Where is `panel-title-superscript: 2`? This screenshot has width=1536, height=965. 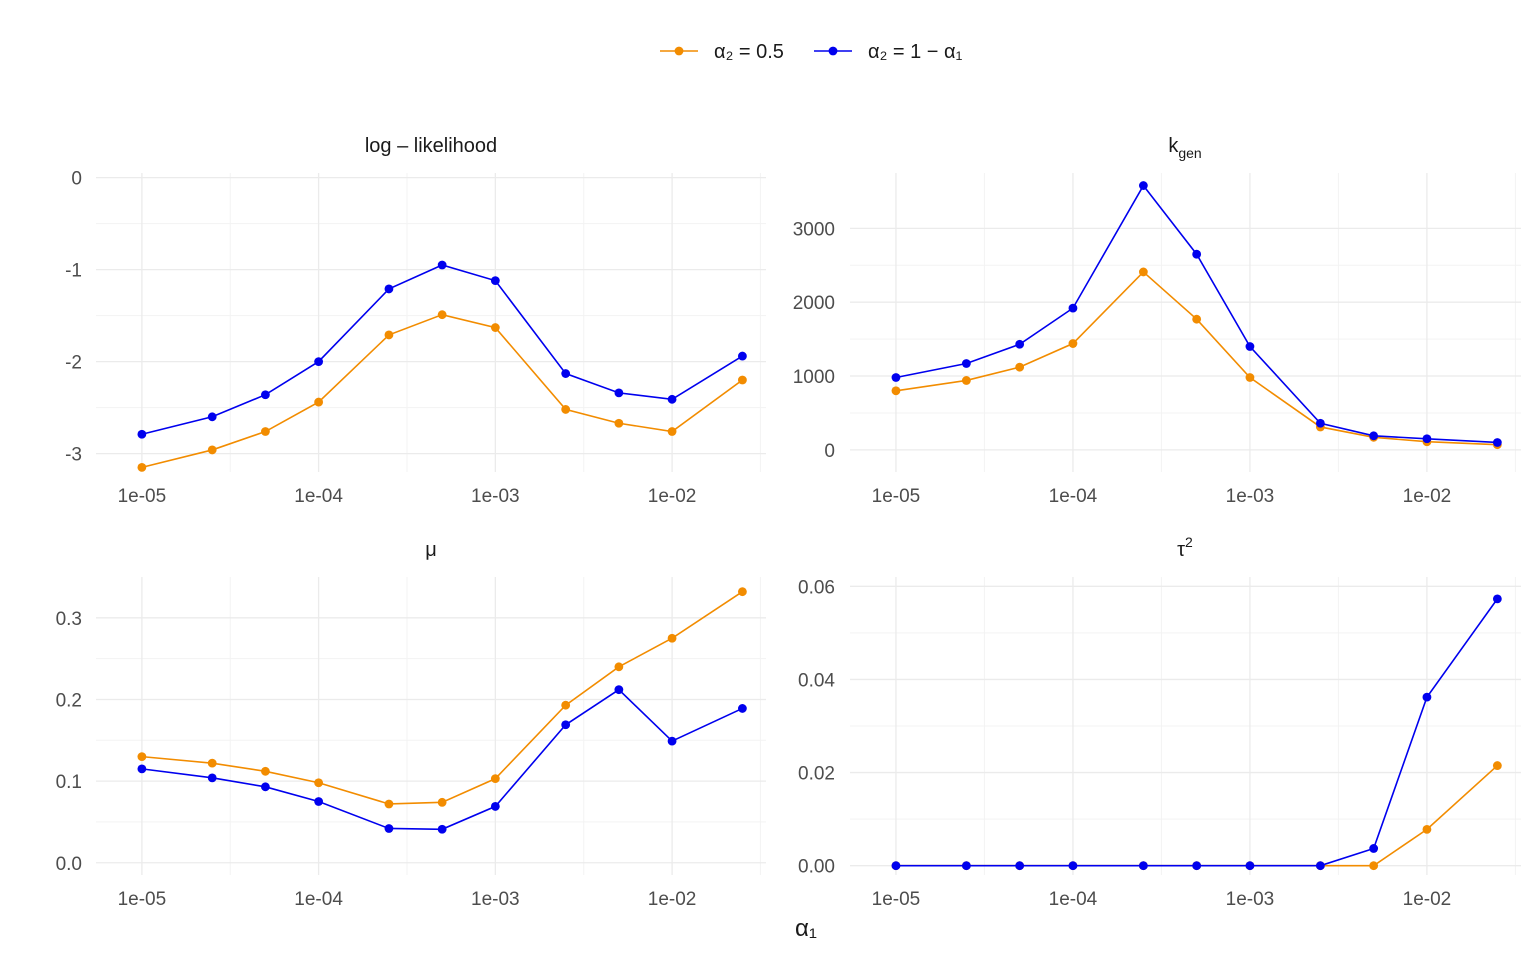 panel-title-superscript: 2 is located at coordinates (1189, 542).